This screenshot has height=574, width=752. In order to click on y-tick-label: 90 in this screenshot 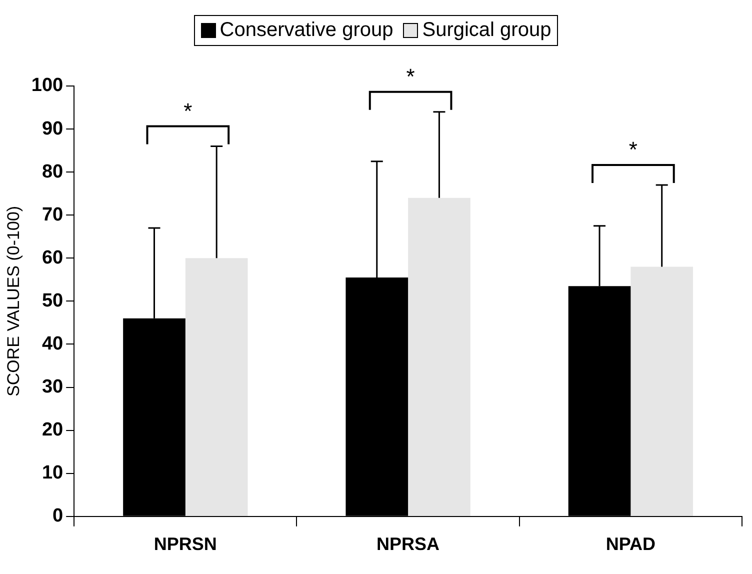, I will do `click(53, 129)`.